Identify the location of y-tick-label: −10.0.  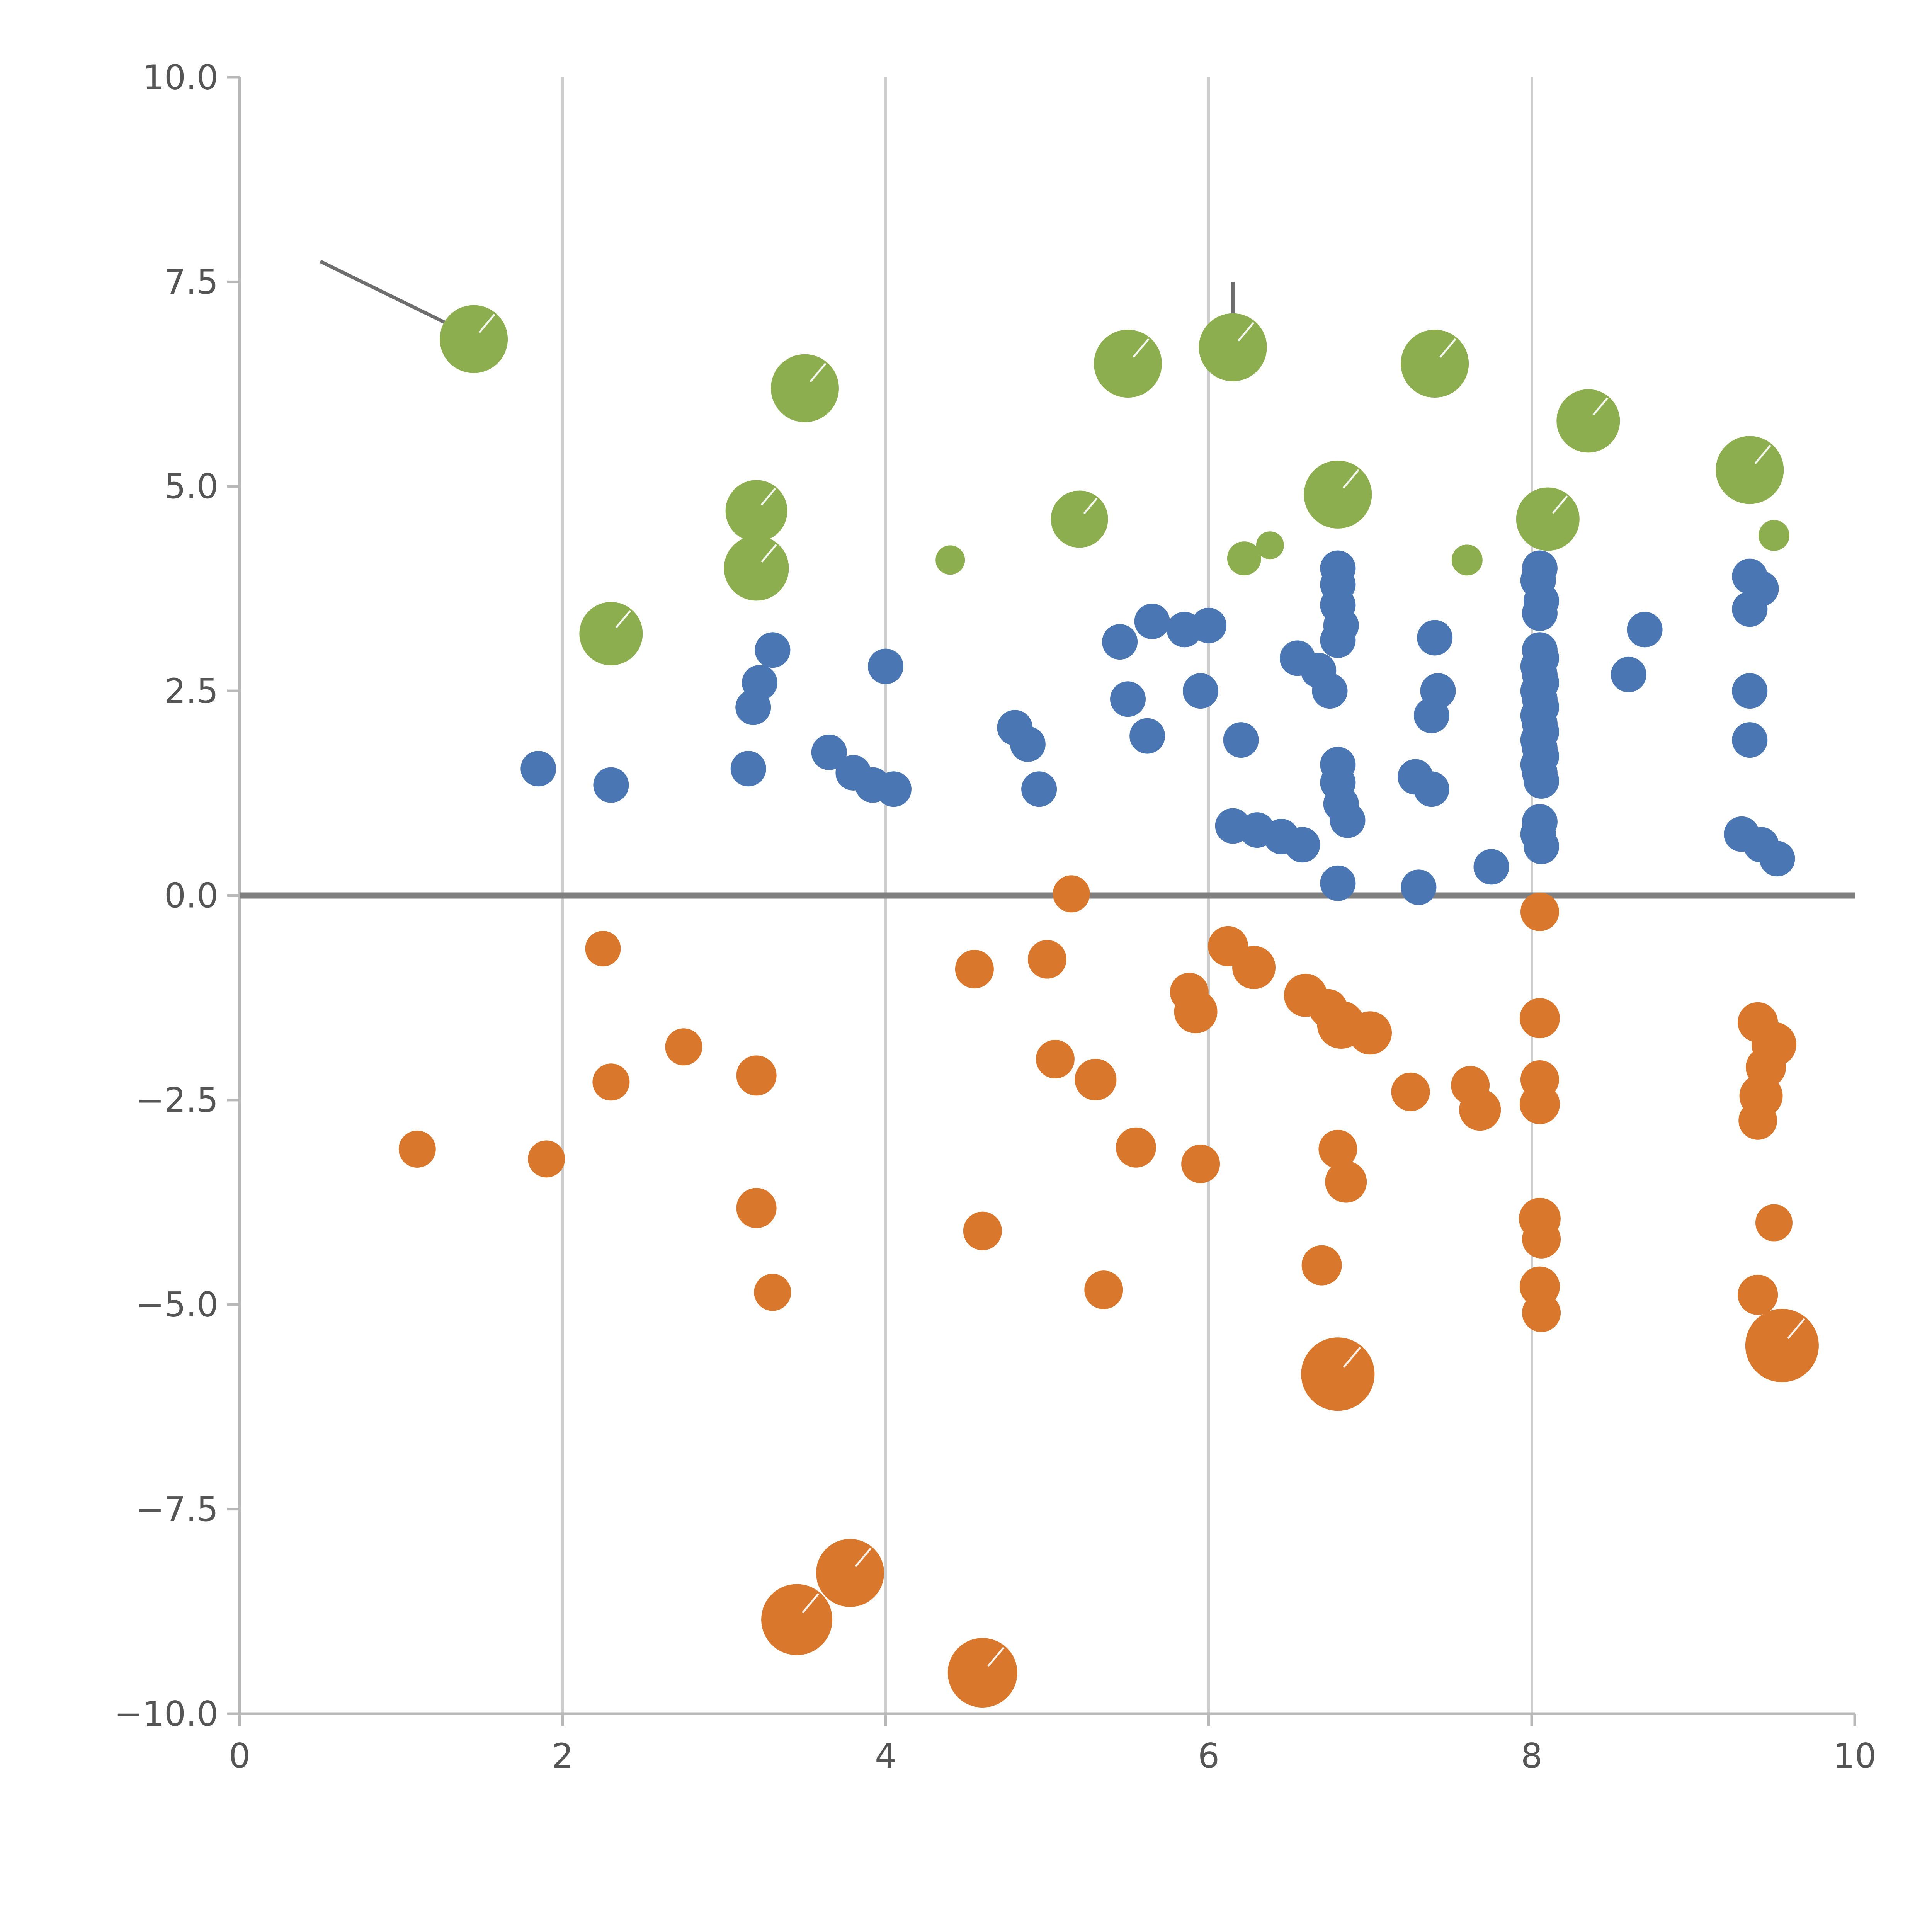
(166, 1714).